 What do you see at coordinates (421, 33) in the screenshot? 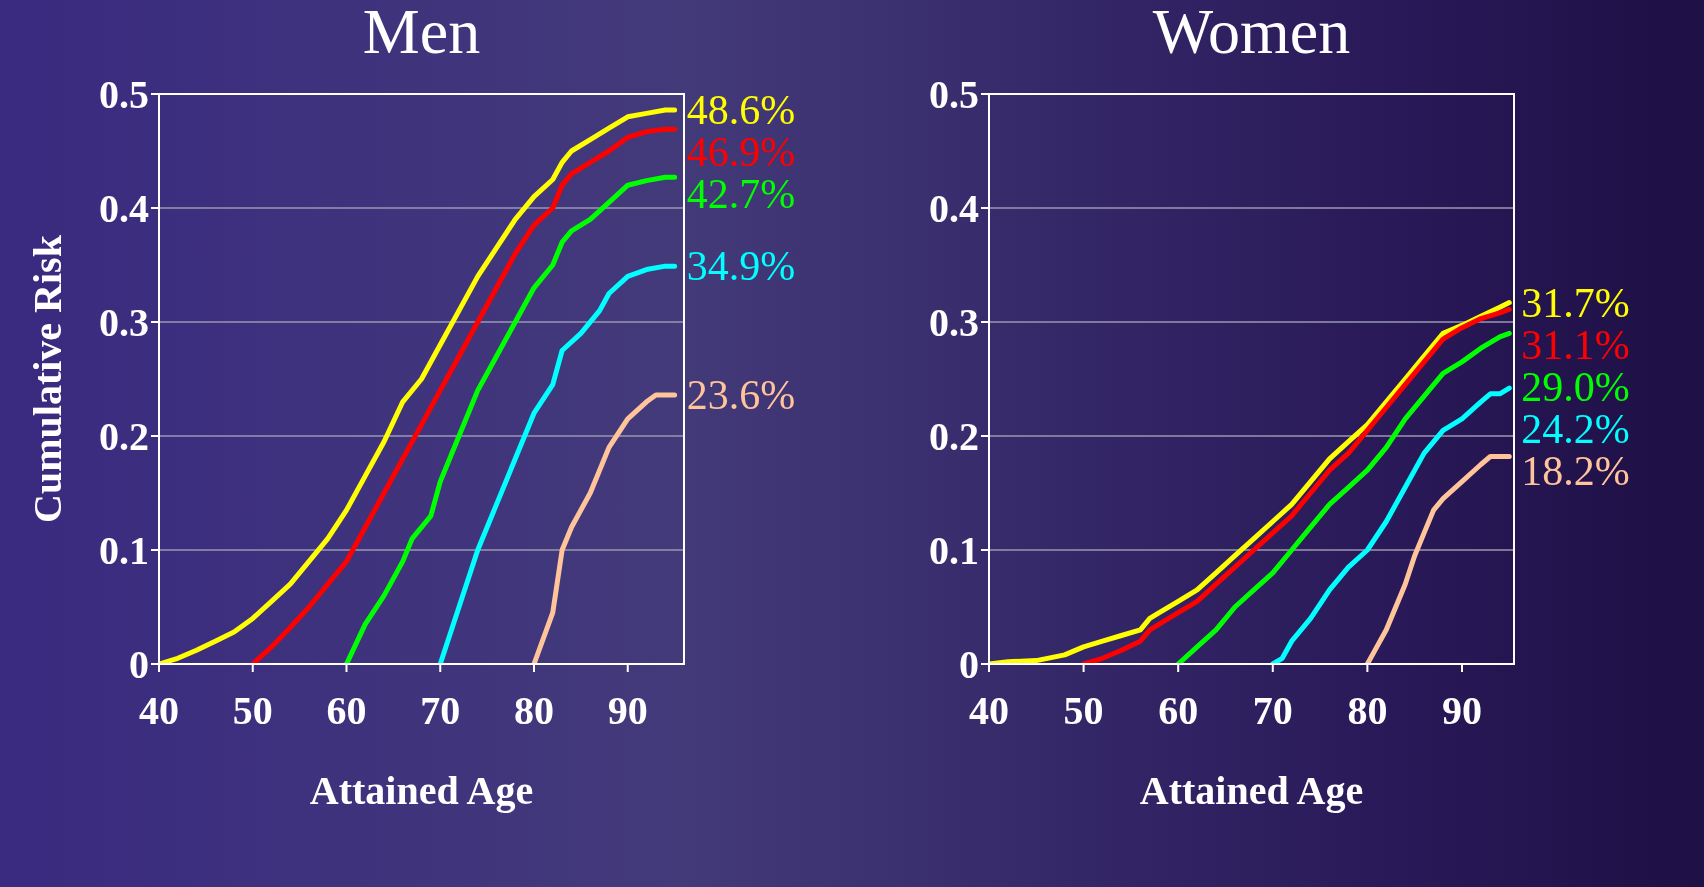
I see `chart-title: Men` at bounding box center [421, 33].